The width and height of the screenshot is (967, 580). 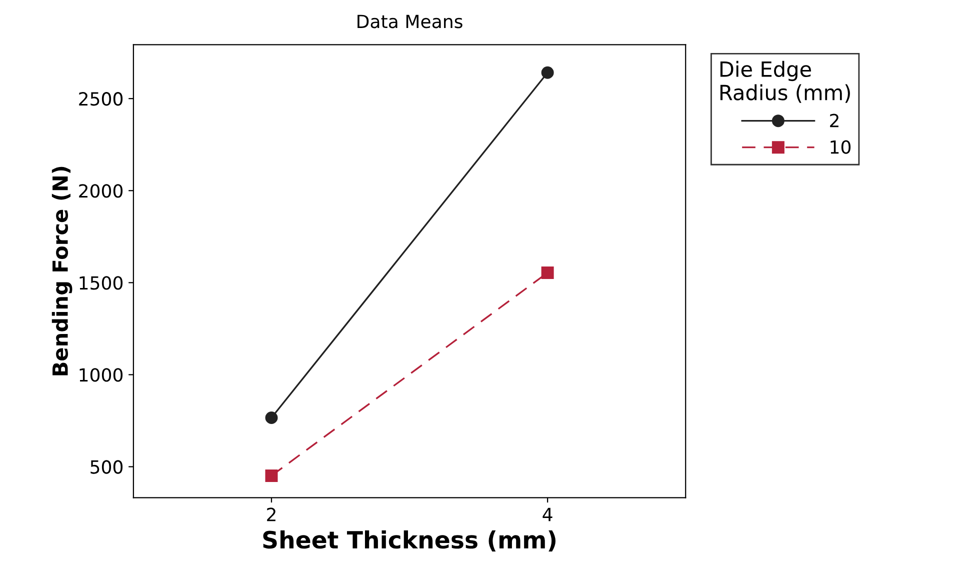 What do you see at coordinates (62, 271) in the screenshot?
I see `y-axis-title: Bending Force (N)` at bounding box center [62, 271].